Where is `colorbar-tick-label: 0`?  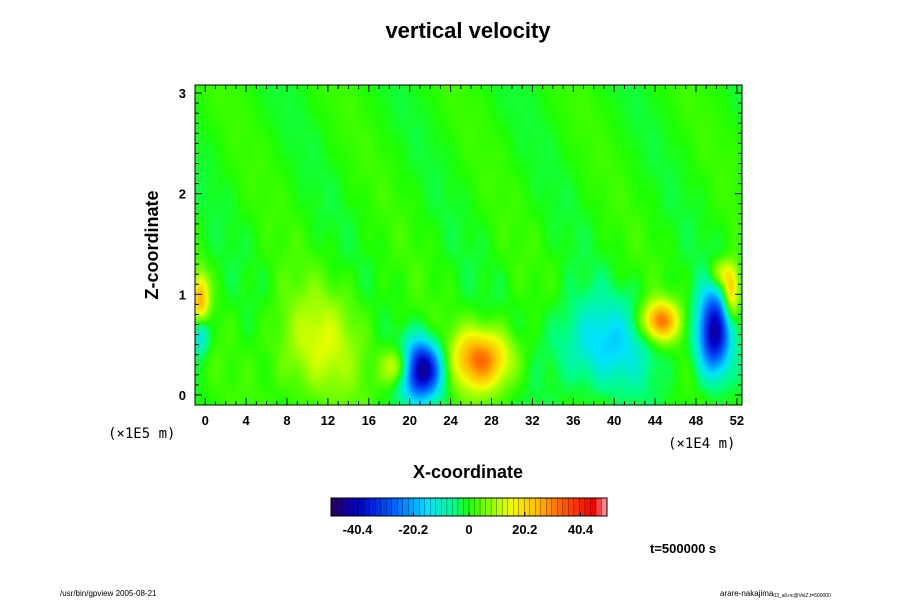
colorbar-tick-label: 0 is located at coordinates (468, 529).